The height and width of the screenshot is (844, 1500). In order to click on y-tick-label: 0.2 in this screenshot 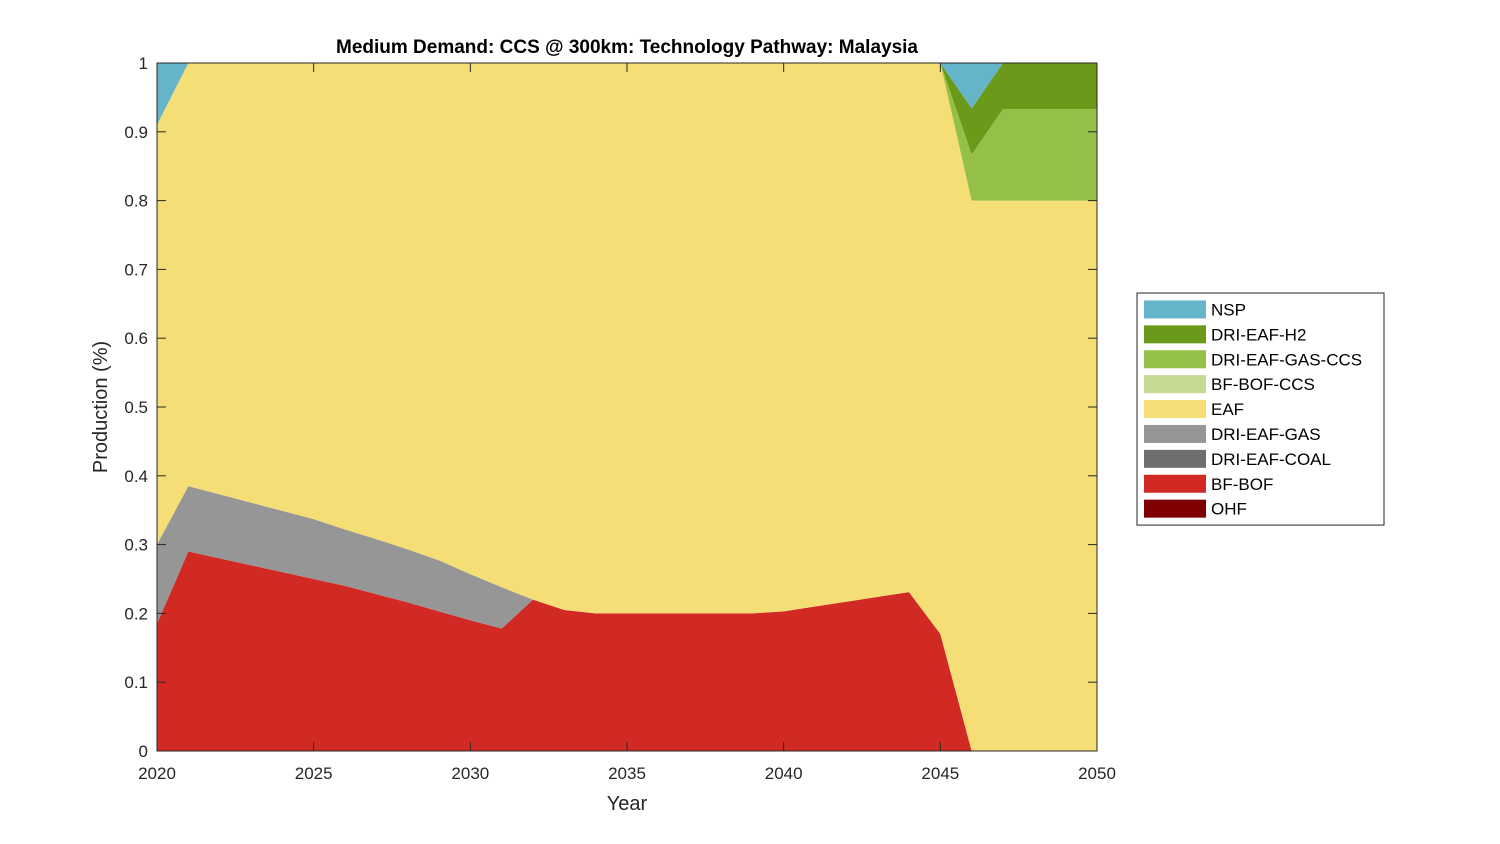, I will do `click(136, 613)`.